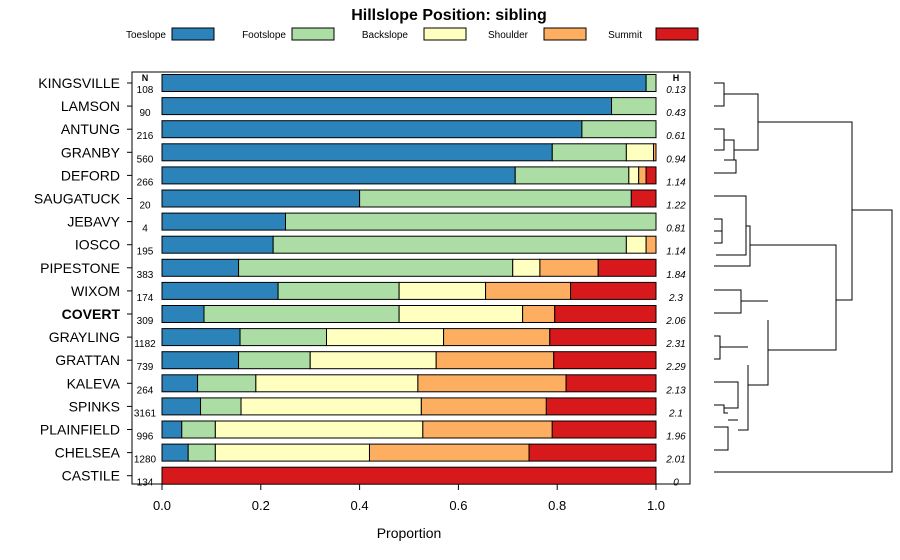 The width and height of the screenshot is (900, 560). What do you see at coordinates (90, 106) in the screenshot?
I see `row-label: LAMSON` at bounding box center [90, 106].